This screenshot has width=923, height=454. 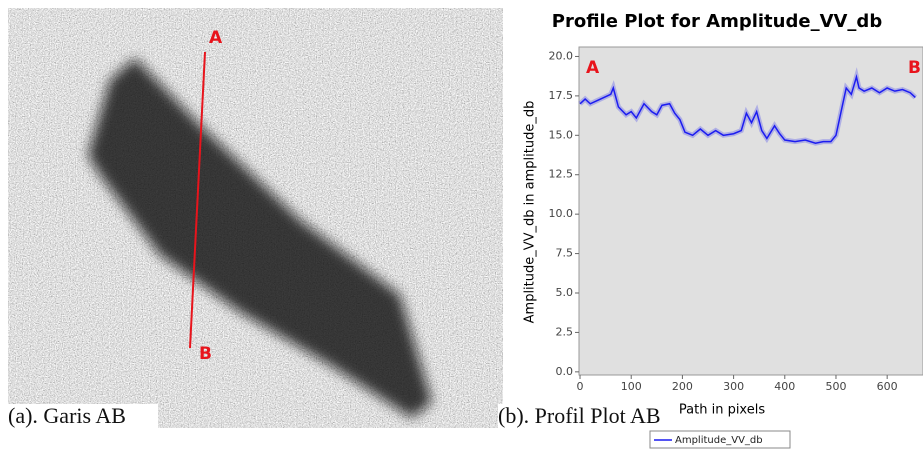 I want to click on y-tick-label: 20.0, so click(x=561, y=55).